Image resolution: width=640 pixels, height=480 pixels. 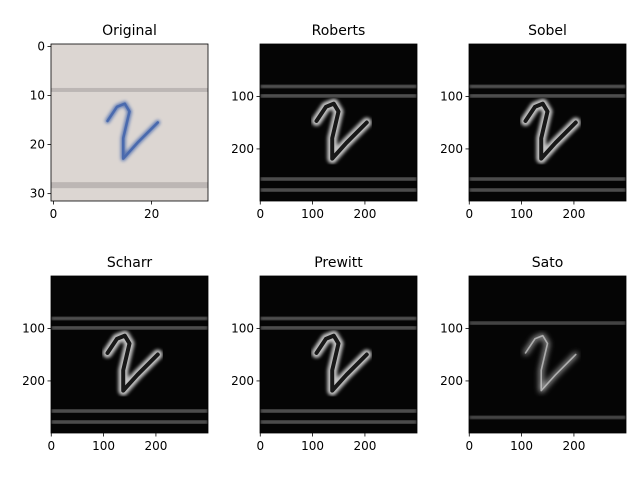 I want to click on panel-scharr: Scharr 0 100 200 100 200, so click(x=115, y=354).